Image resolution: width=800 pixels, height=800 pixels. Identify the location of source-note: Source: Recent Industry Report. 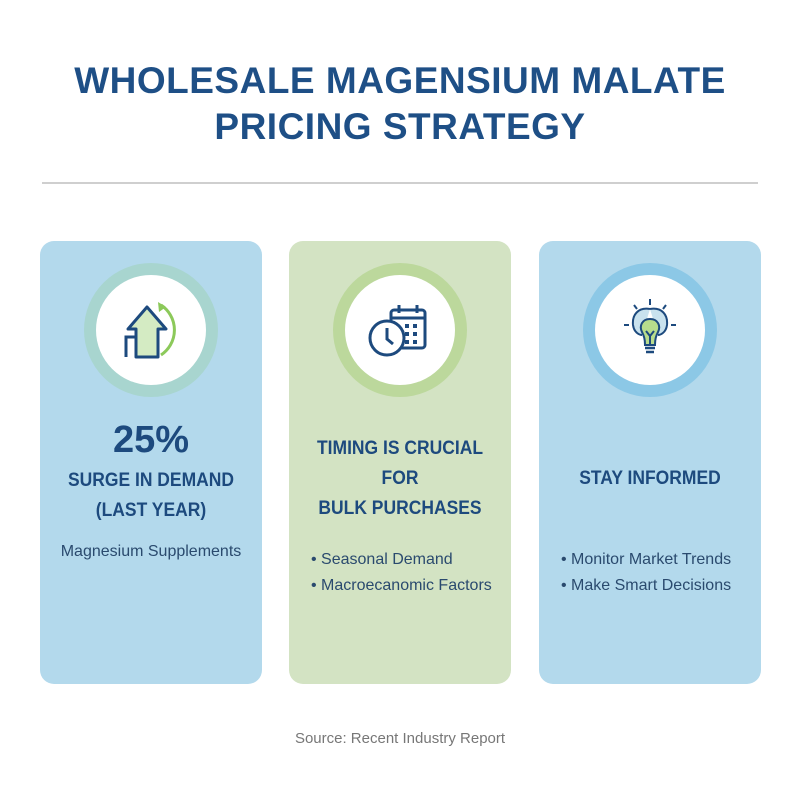
(400, 738).